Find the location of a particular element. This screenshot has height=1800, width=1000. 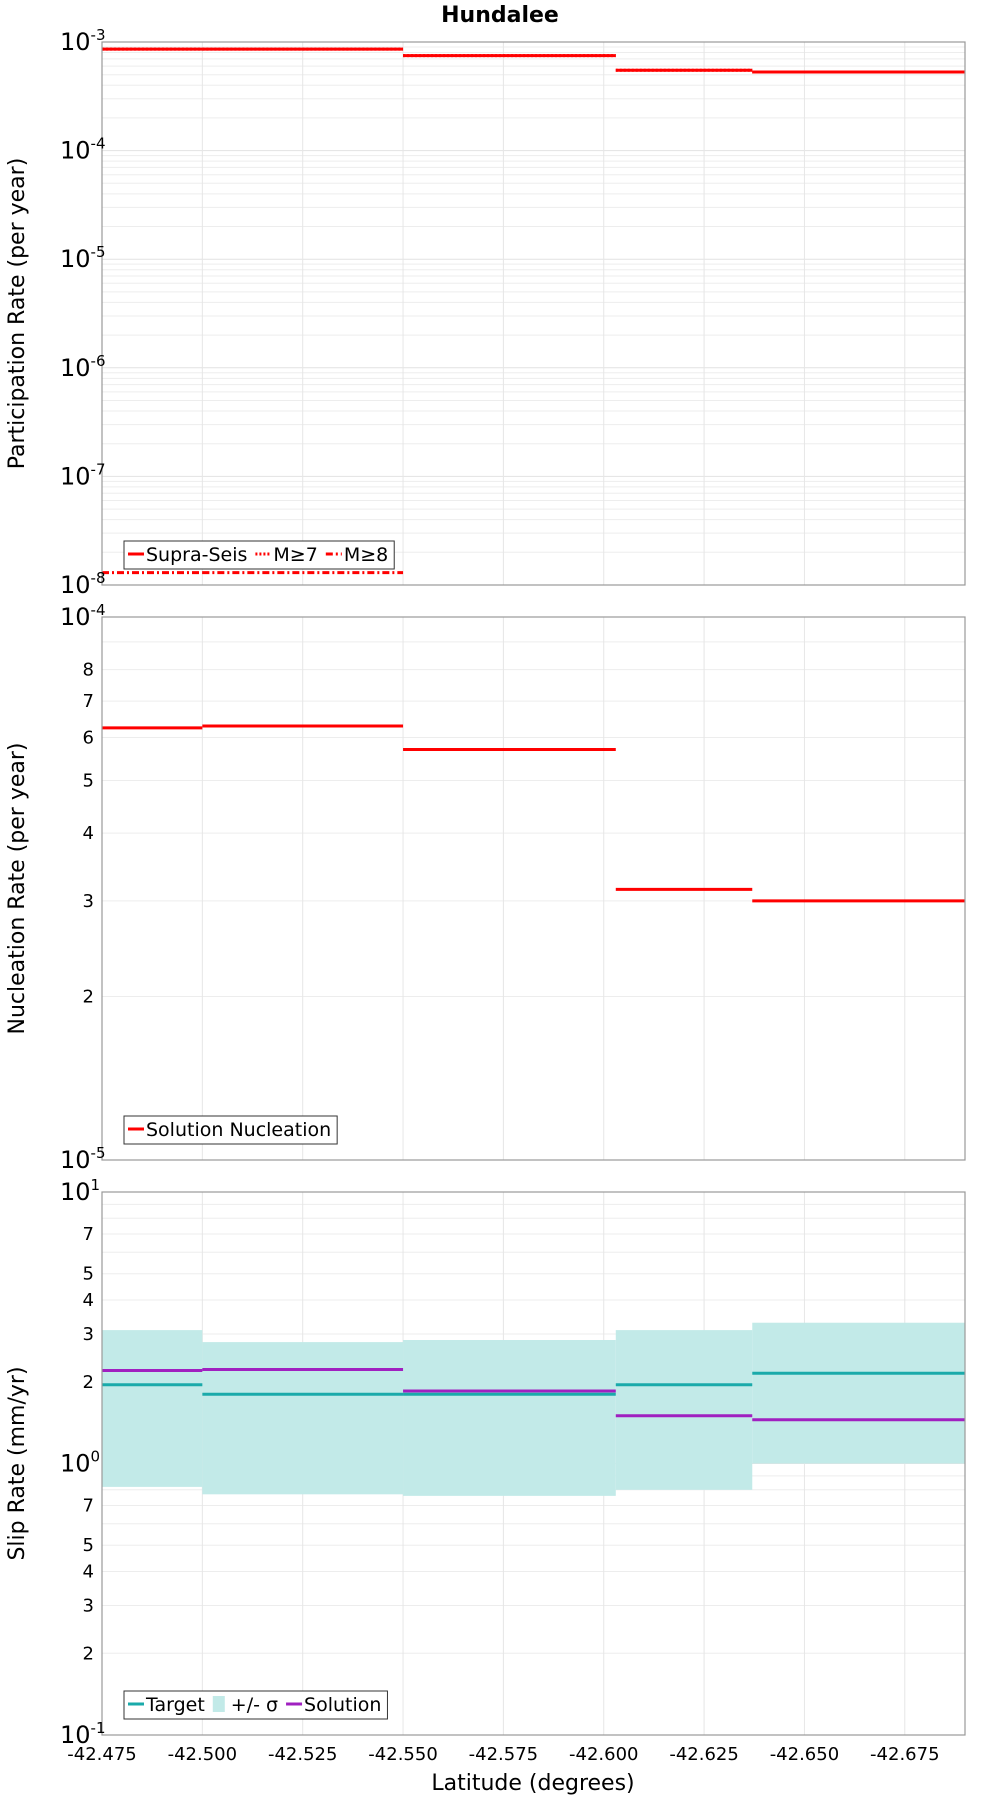

y-tick-label: 6 is located at coordinates (88, 737).